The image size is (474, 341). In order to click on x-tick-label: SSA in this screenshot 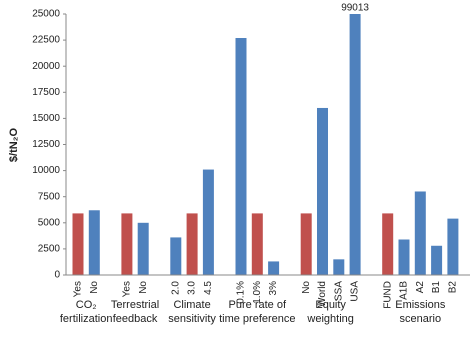, I will do `click(338, 291)`.